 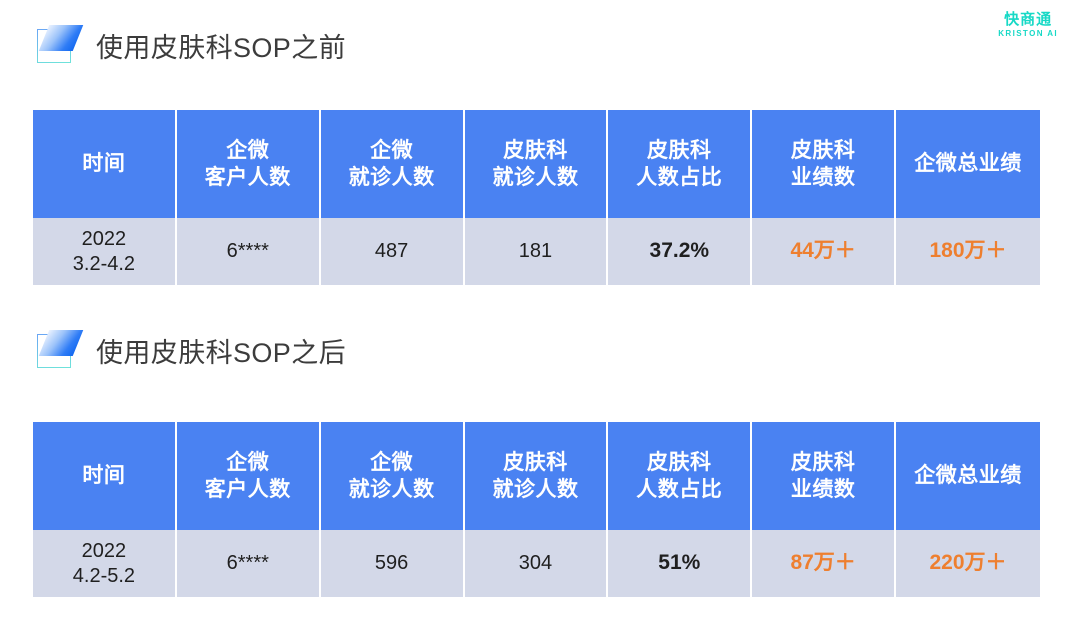 I want to click on cell-derm-visits: 181, so click(x=536, y=251).